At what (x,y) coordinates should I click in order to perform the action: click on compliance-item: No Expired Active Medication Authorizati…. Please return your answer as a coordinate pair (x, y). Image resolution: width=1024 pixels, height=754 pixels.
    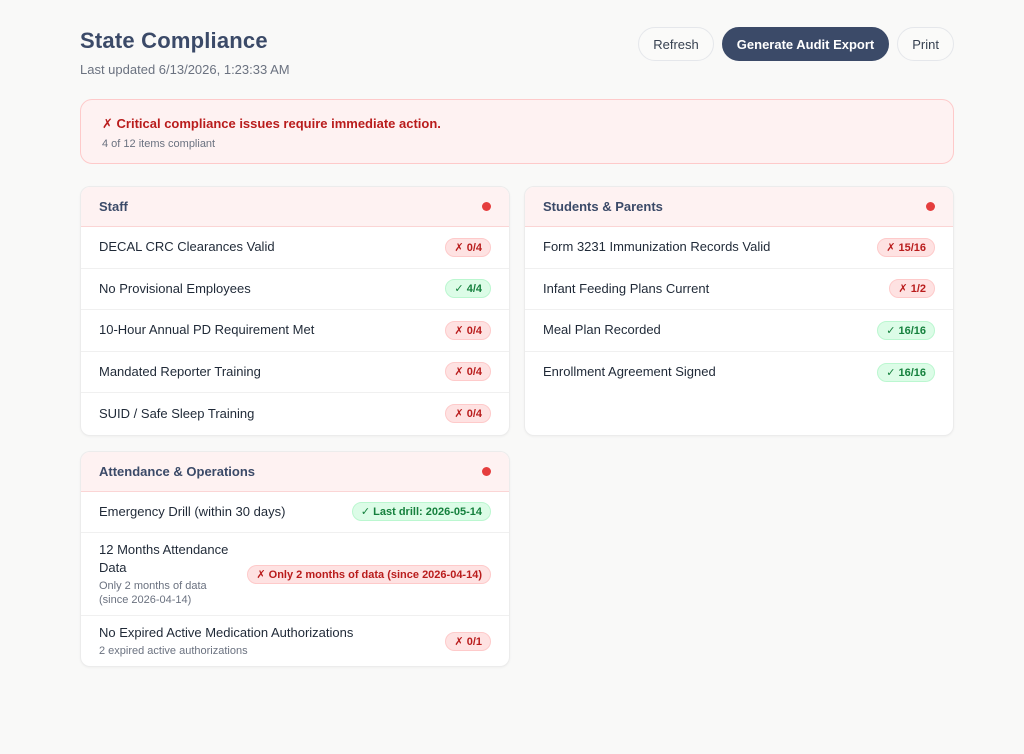
    Looking at the image, I should click on (295, 641).